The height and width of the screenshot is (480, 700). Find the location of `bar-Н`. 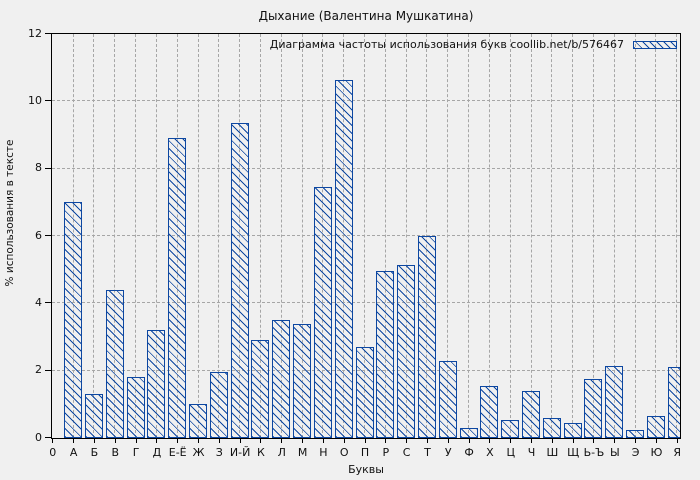

bar-Н is located at coordinates (322, 312).